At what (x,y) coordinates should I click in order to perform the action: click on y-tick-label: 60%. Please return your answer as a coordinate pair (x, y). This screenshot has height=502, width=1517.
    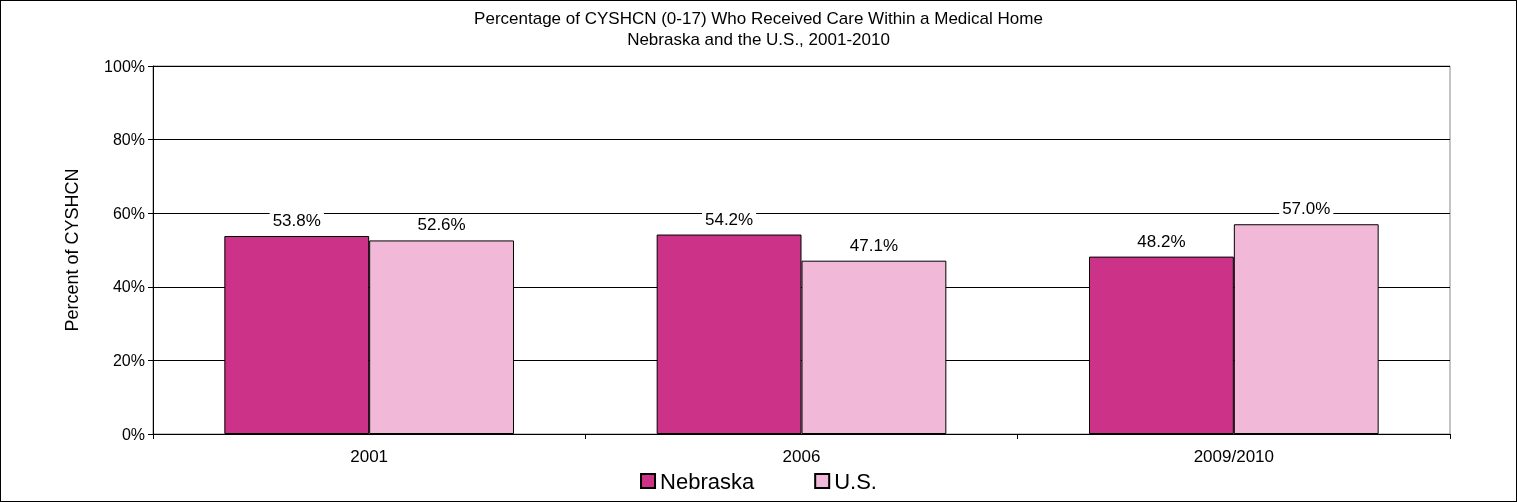
    Looking at the image, I should click on (128, 213).